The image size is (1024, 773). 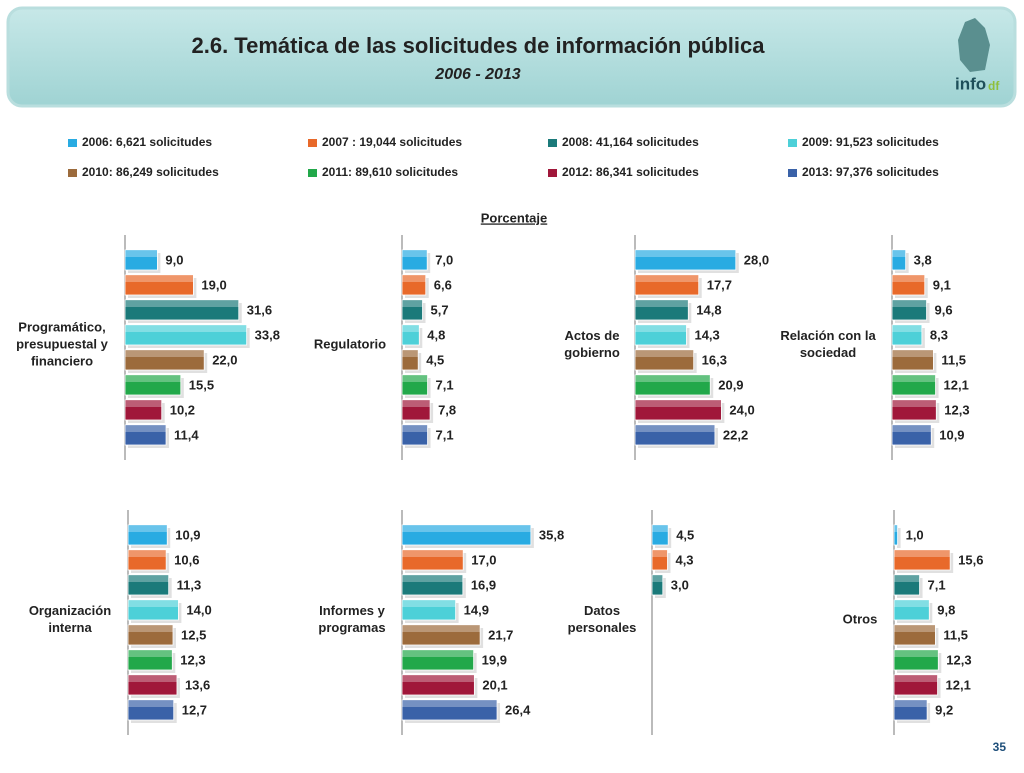 I want to click on value-label: 7,8, so click(x=447, y=409).